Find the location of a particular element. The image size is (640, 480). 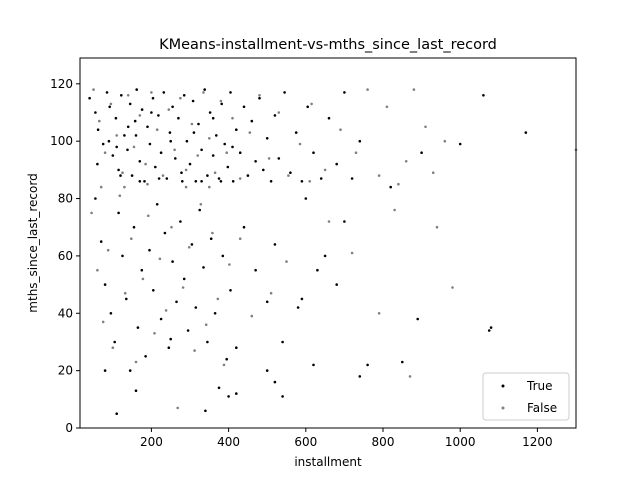

y-axis-label: mths_since_last_record is located at coordinates (33, 242).